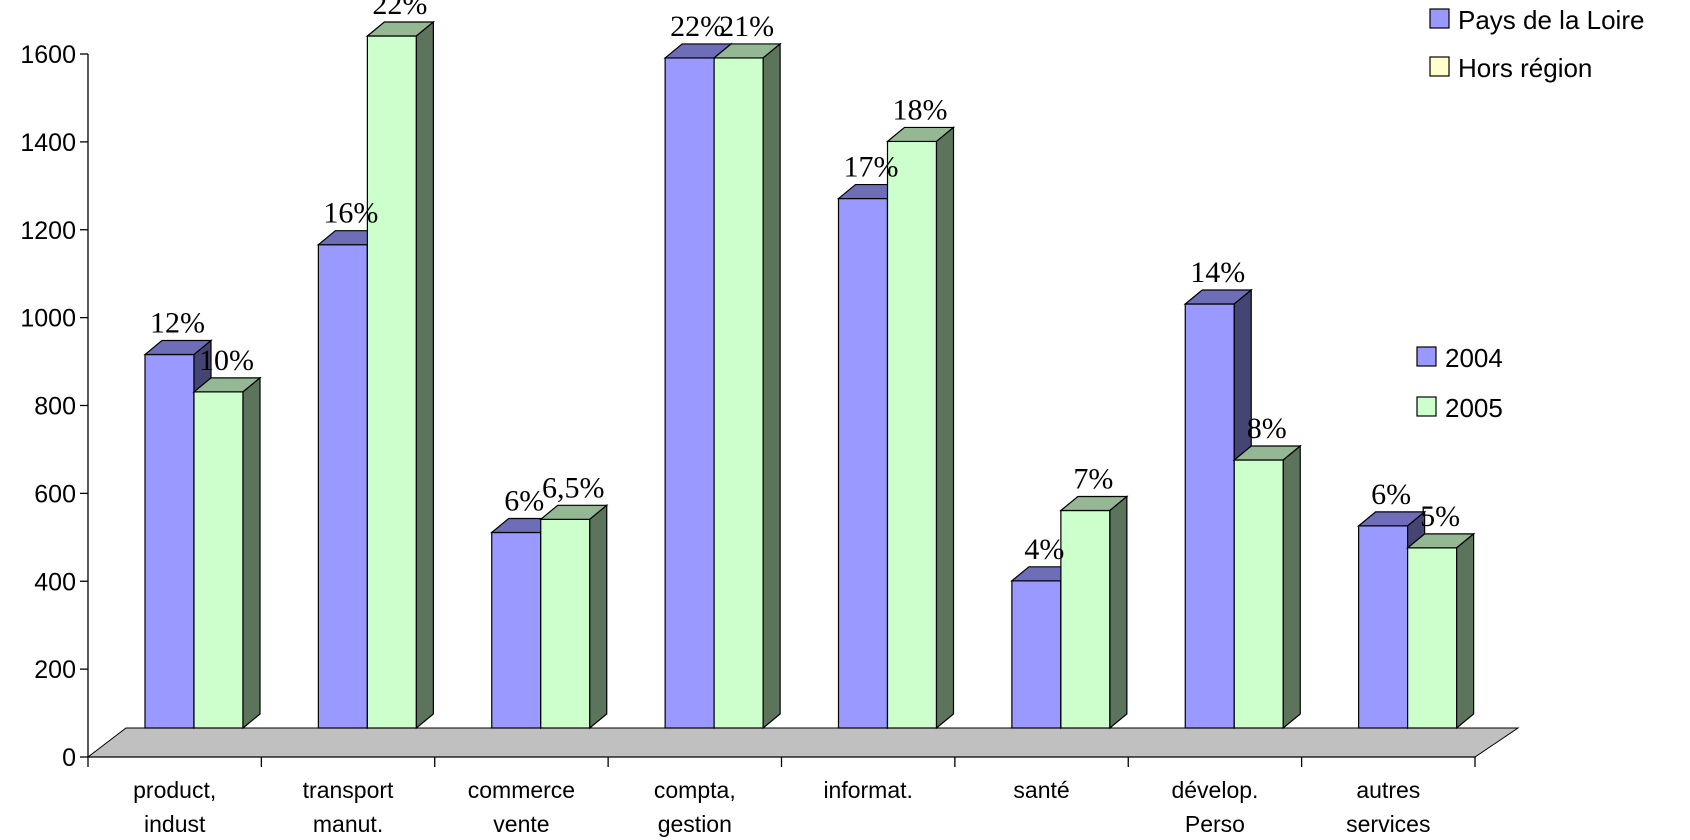 The height and width of the screenshot is (840, 1690). What do you see at coordinates (348, 824) in the screenshot?
I see `x-category-line: manut.` at bounding box center [348, 824].